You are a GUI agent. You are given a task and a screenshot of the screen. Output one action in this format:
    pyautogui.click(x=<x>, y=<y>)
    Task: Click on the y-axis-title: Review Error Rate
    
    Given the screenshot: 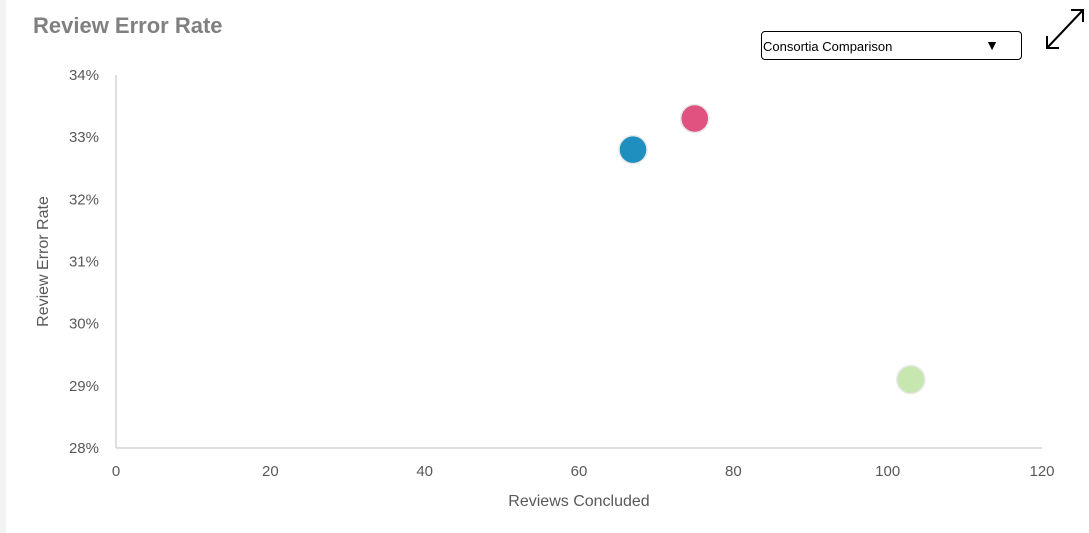 What is the action you would take?
    pyautogui.click(x=43, y=261)
    